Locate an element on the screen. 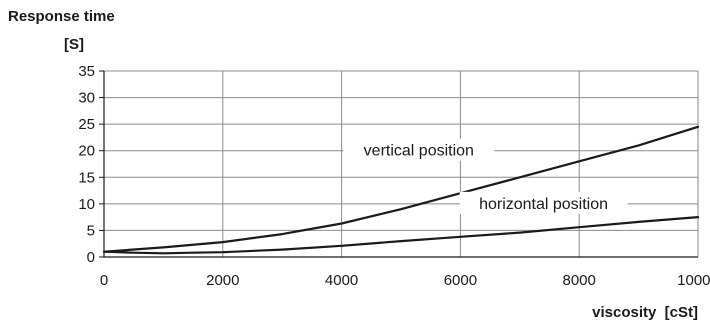 The width and height of the screenshot is (710, 331). y-tick-label: 15 is located at coordinates (86, 177).